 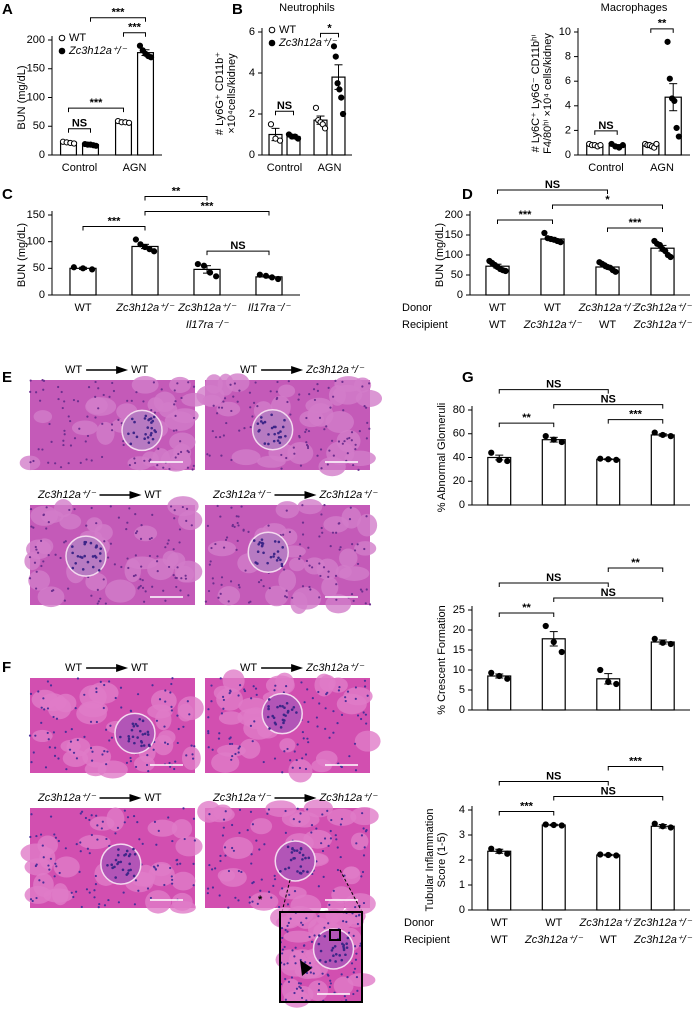 What do you see at coordinates (323, 956) in the screenshot?
I see `micrograph` at bounding box center [323, 956].